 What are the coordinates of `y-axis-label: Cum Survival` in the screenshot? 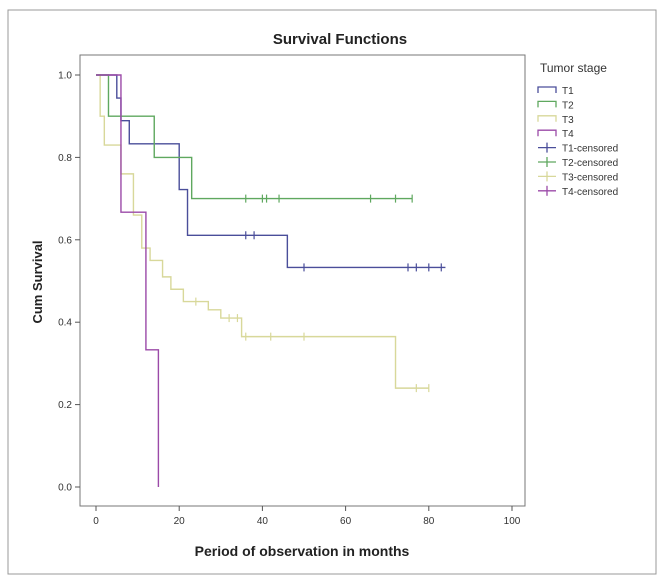 It's located at (37, 281).